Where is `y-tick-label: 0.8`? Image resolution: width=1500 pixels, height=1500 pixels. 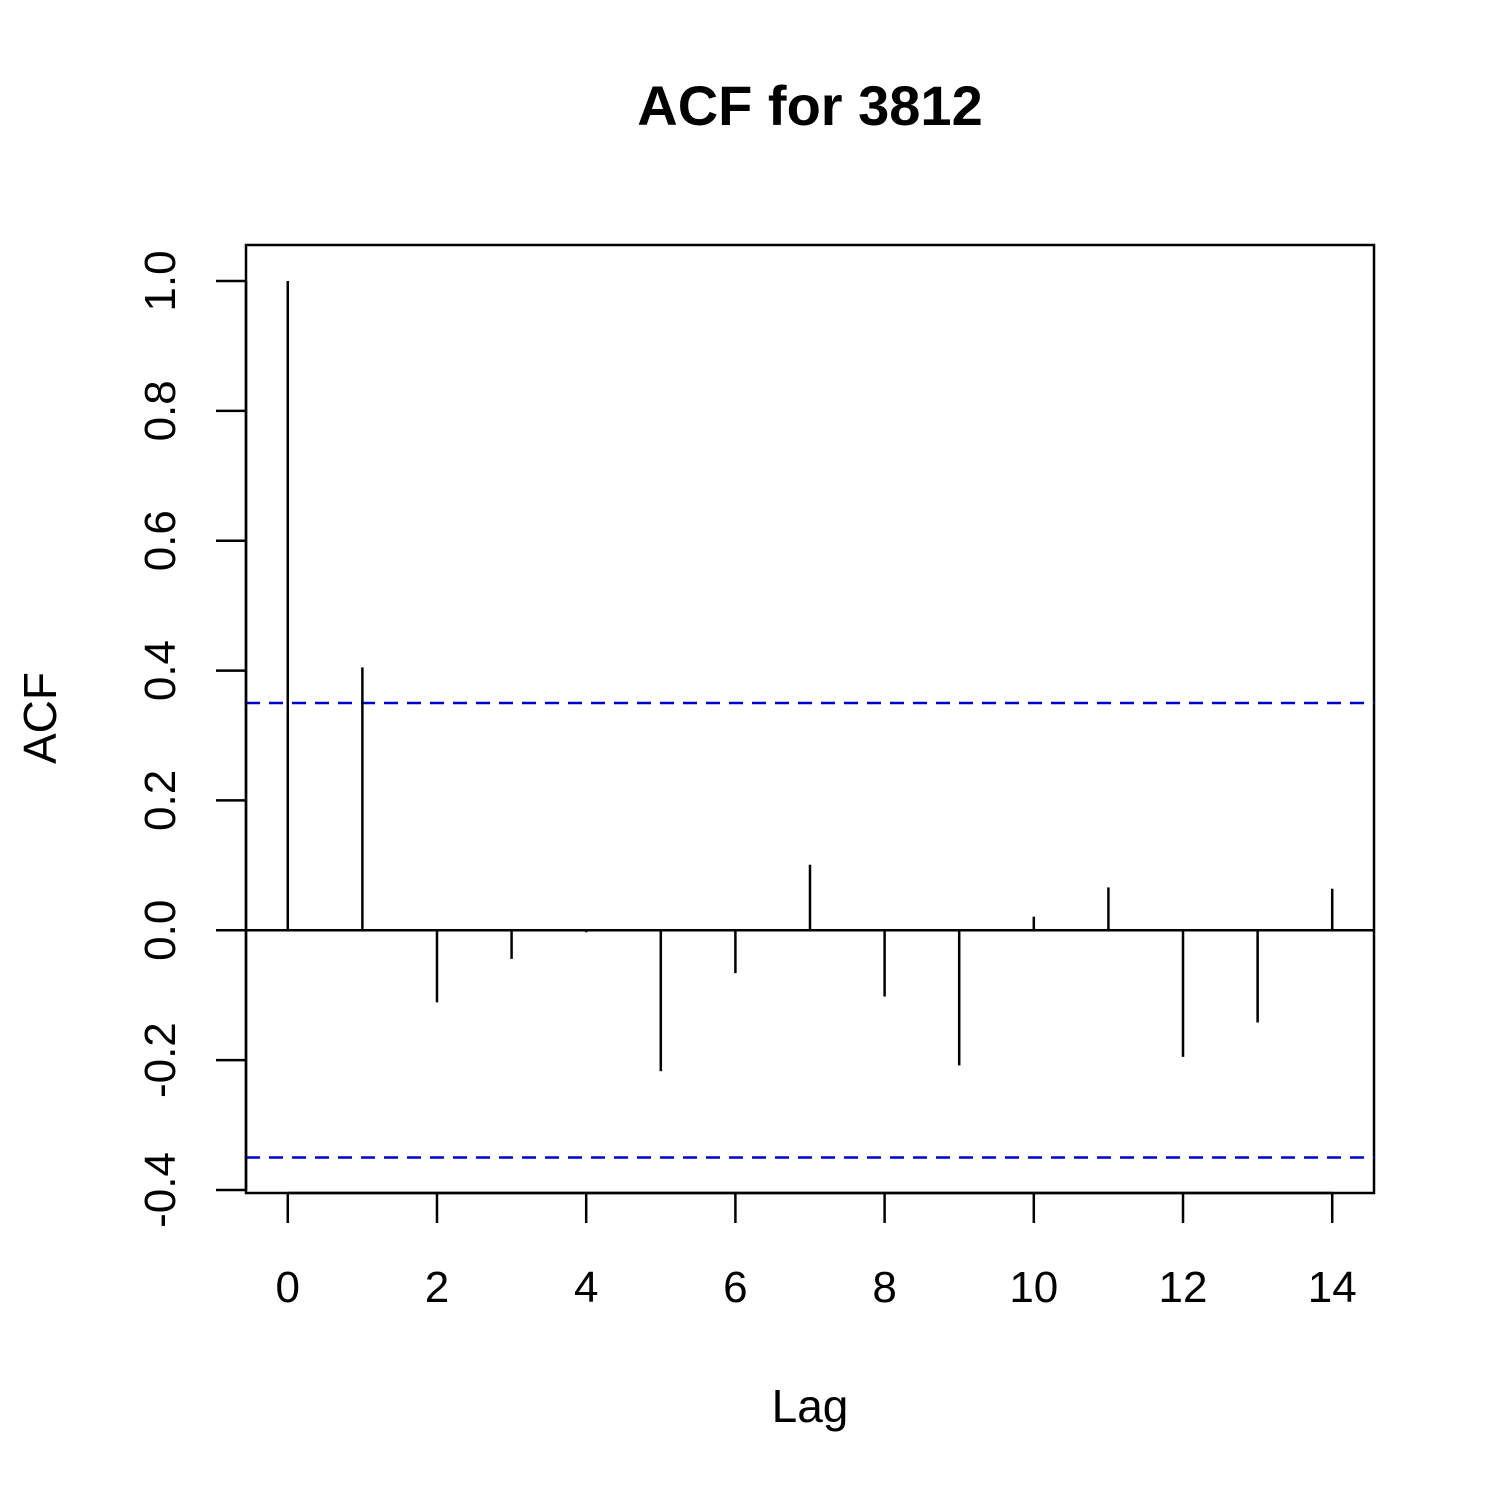
y-tick-label: 0.8 is located at coordinates (160, 410).